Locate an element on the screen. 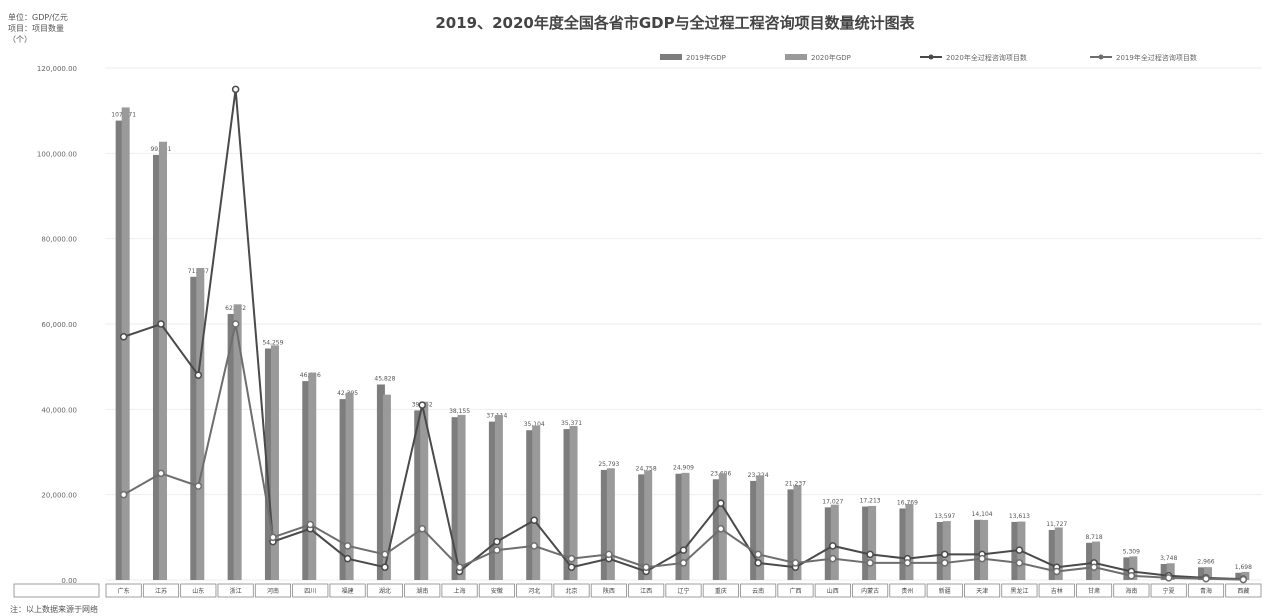 The height and width of the screenshot is (616, 1269). y-tick-label: 40,000.00 is located at coordinates (59, 410).